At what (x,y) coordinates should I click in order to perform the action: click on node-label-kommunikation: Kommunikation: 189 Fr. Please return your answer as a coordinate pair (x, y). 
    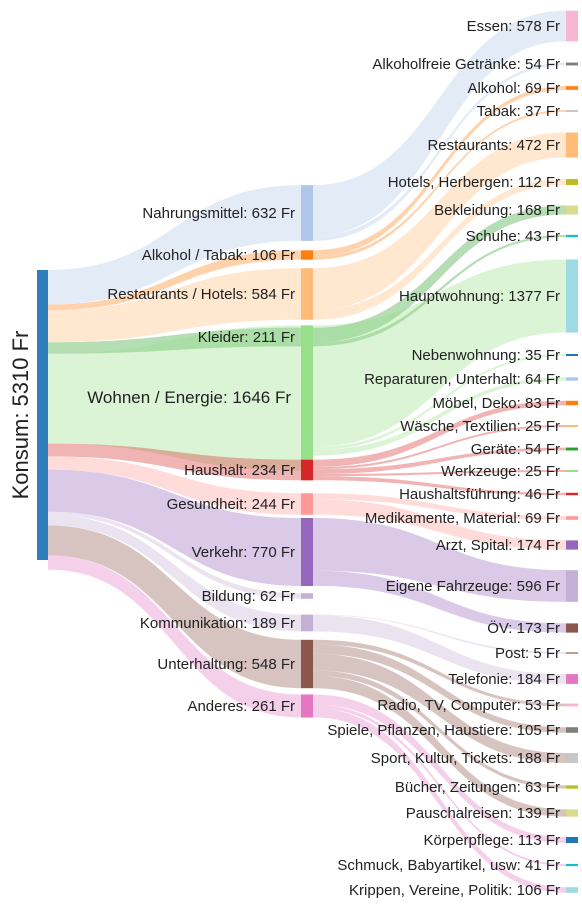
    Looking at the image, I should click on (217, 623).